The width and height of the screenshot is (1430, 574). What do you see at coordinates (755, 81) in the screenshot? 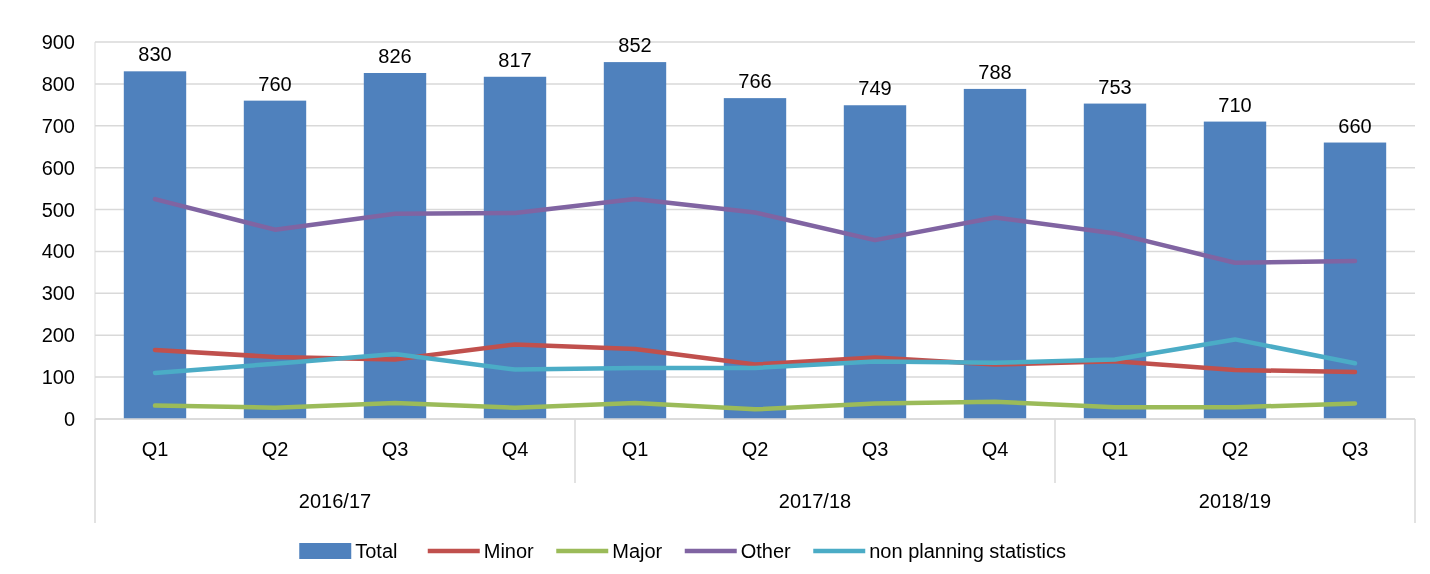
I see `data-label: 766` at bounding box center [755, 81].